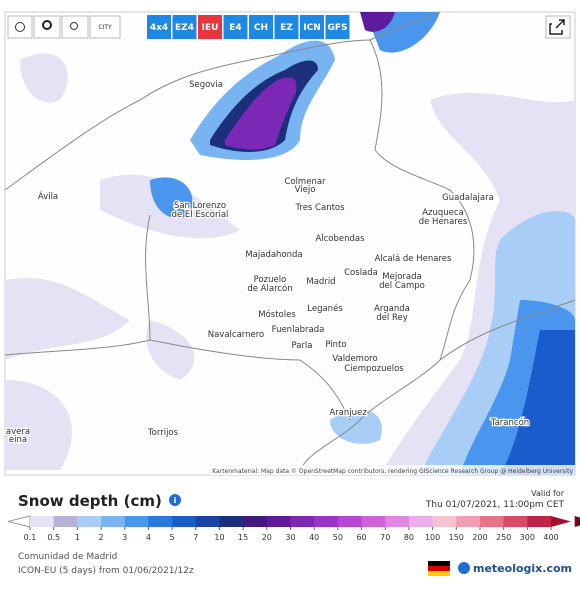 The width and height of the screenshot is (580, 590). What do you see at coordinates (509, 422) in the screenshot?
I see `place: Tarancón` at bounding box center [509, 422].